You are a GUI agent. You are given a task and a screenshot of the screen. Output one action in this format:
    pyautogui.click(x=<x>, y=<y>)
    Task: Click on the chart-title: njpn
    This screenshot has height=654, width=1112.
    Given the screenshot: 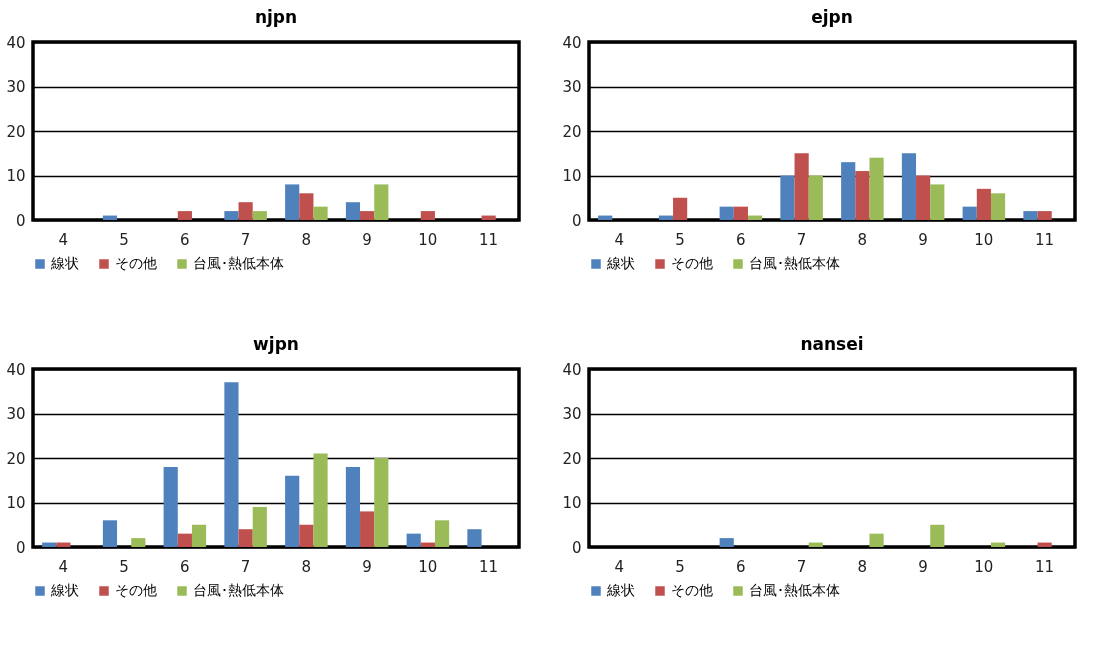 What is the action you would take?
    pyautogui.click(x=276, y=17)
    